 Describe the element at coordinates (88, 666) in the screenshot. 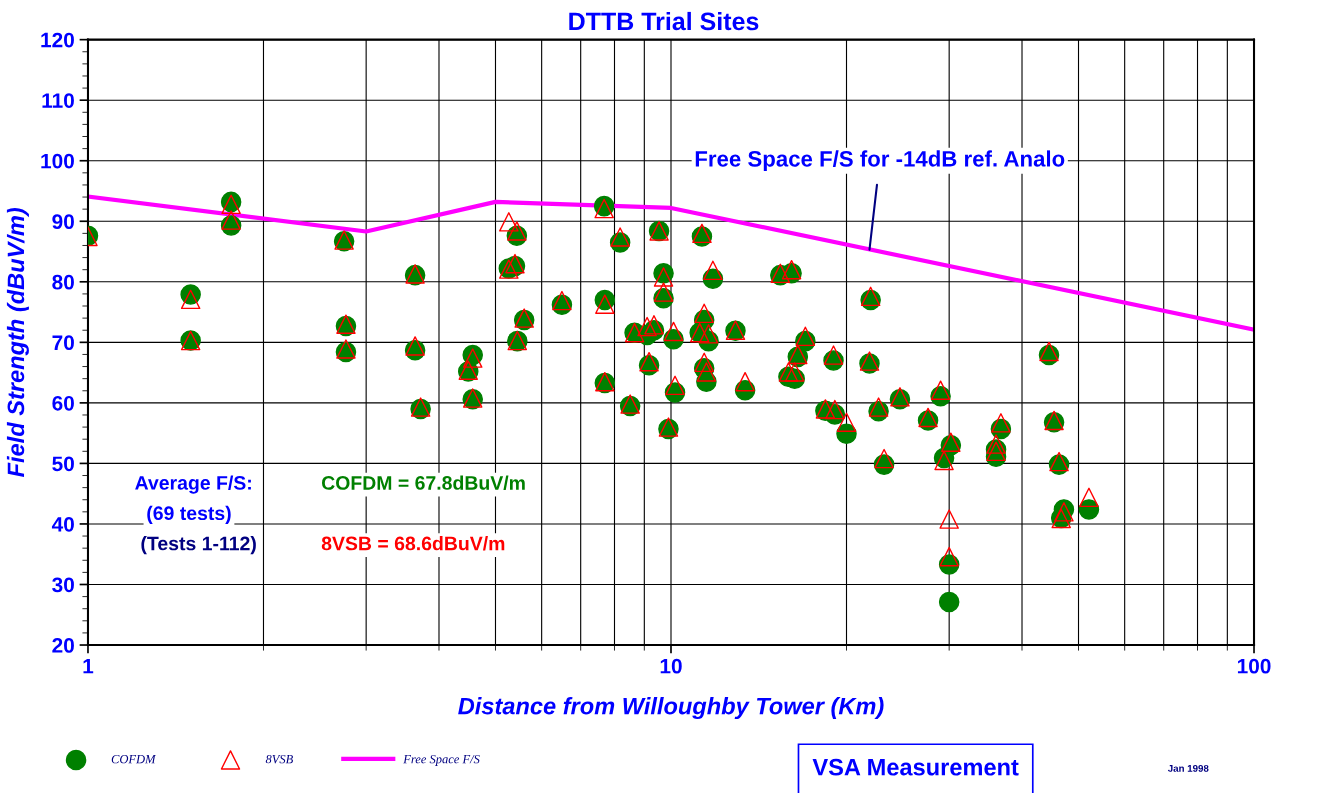

I see `x-tick-label: 1` at that location.